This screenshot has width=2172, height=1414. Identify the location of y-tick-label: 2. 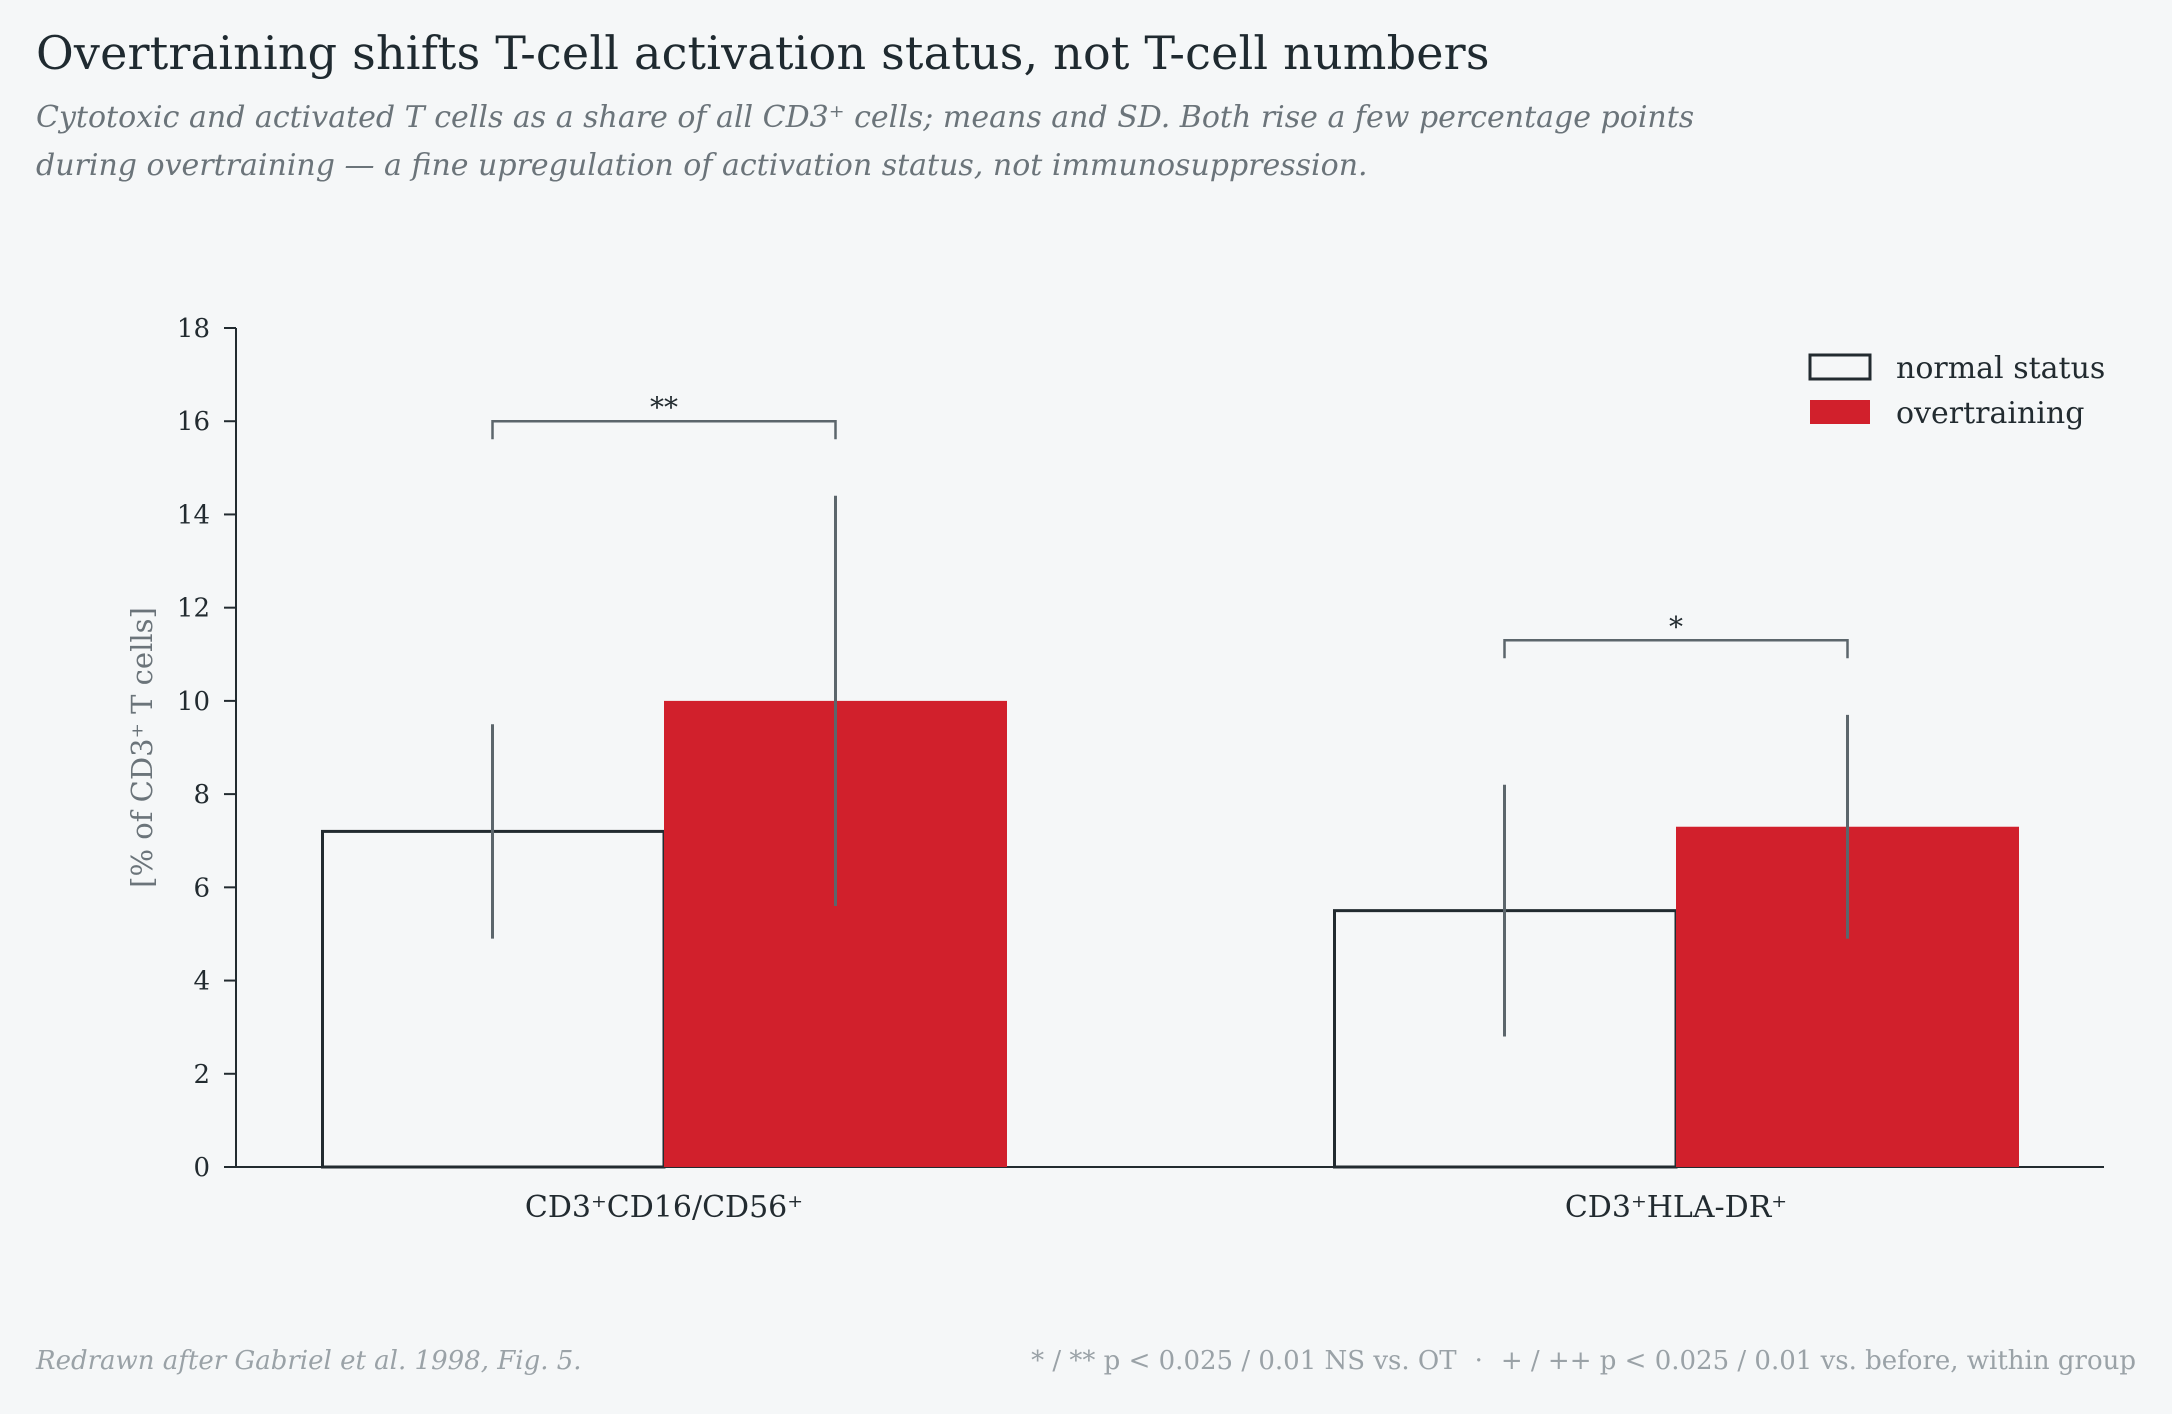
(201, 1075).